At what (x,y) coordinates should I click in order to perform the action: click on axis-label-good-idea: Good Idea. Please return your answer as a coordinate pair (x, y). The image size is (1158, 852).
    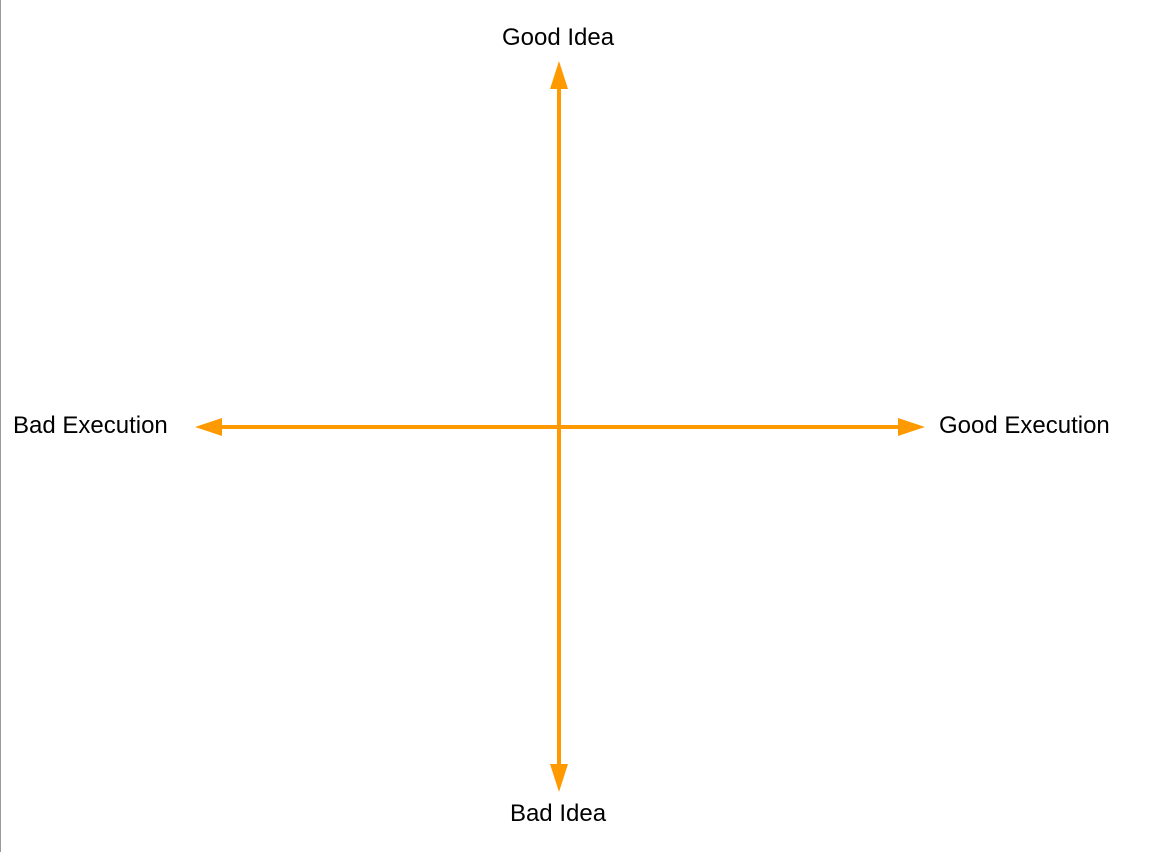
    Looking at the image, I should click on (558, 37).